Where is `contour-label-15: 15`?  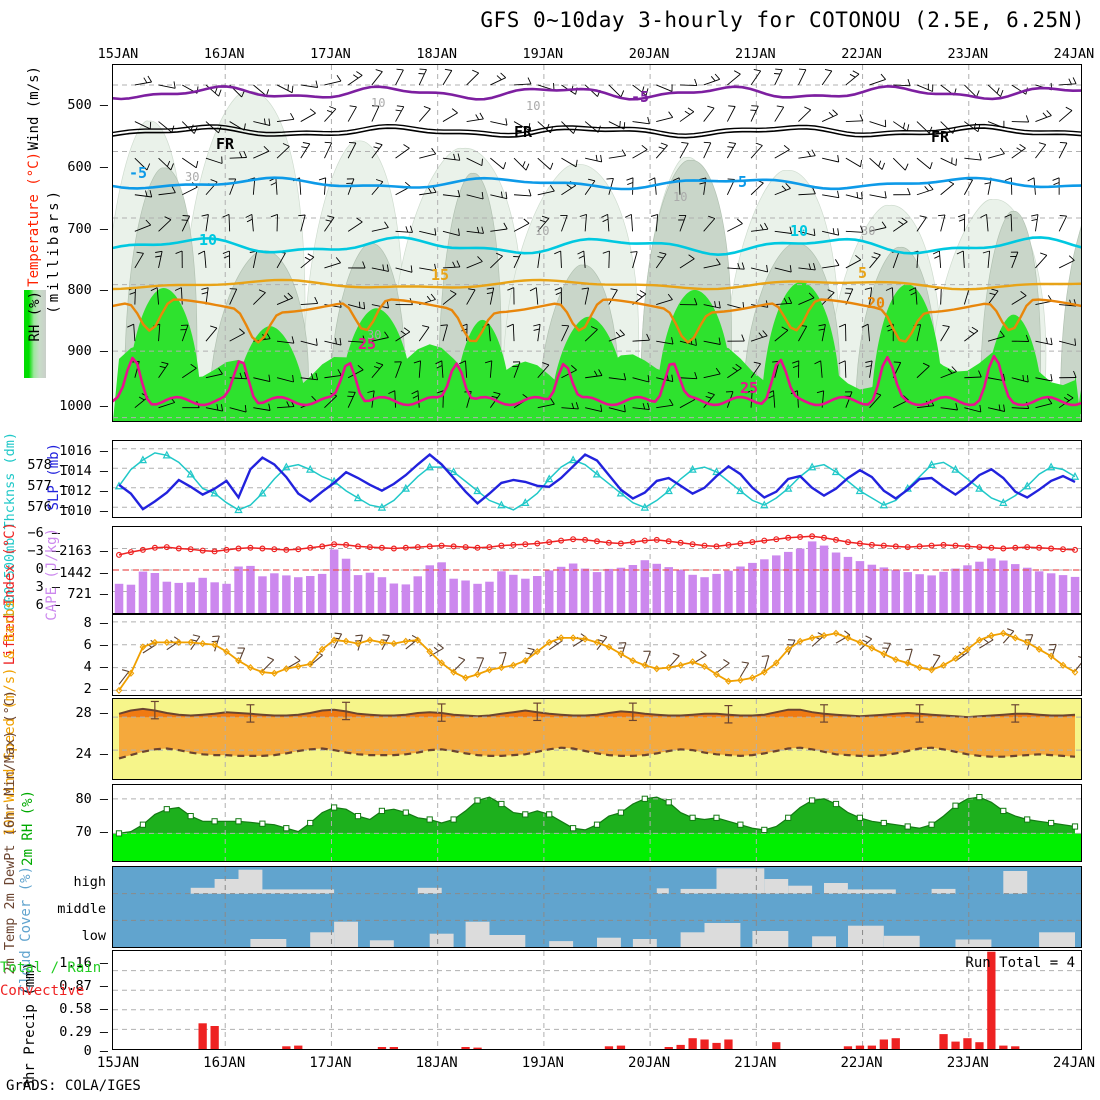 contour-label-15: 15 is located at coordinates (440, 275).